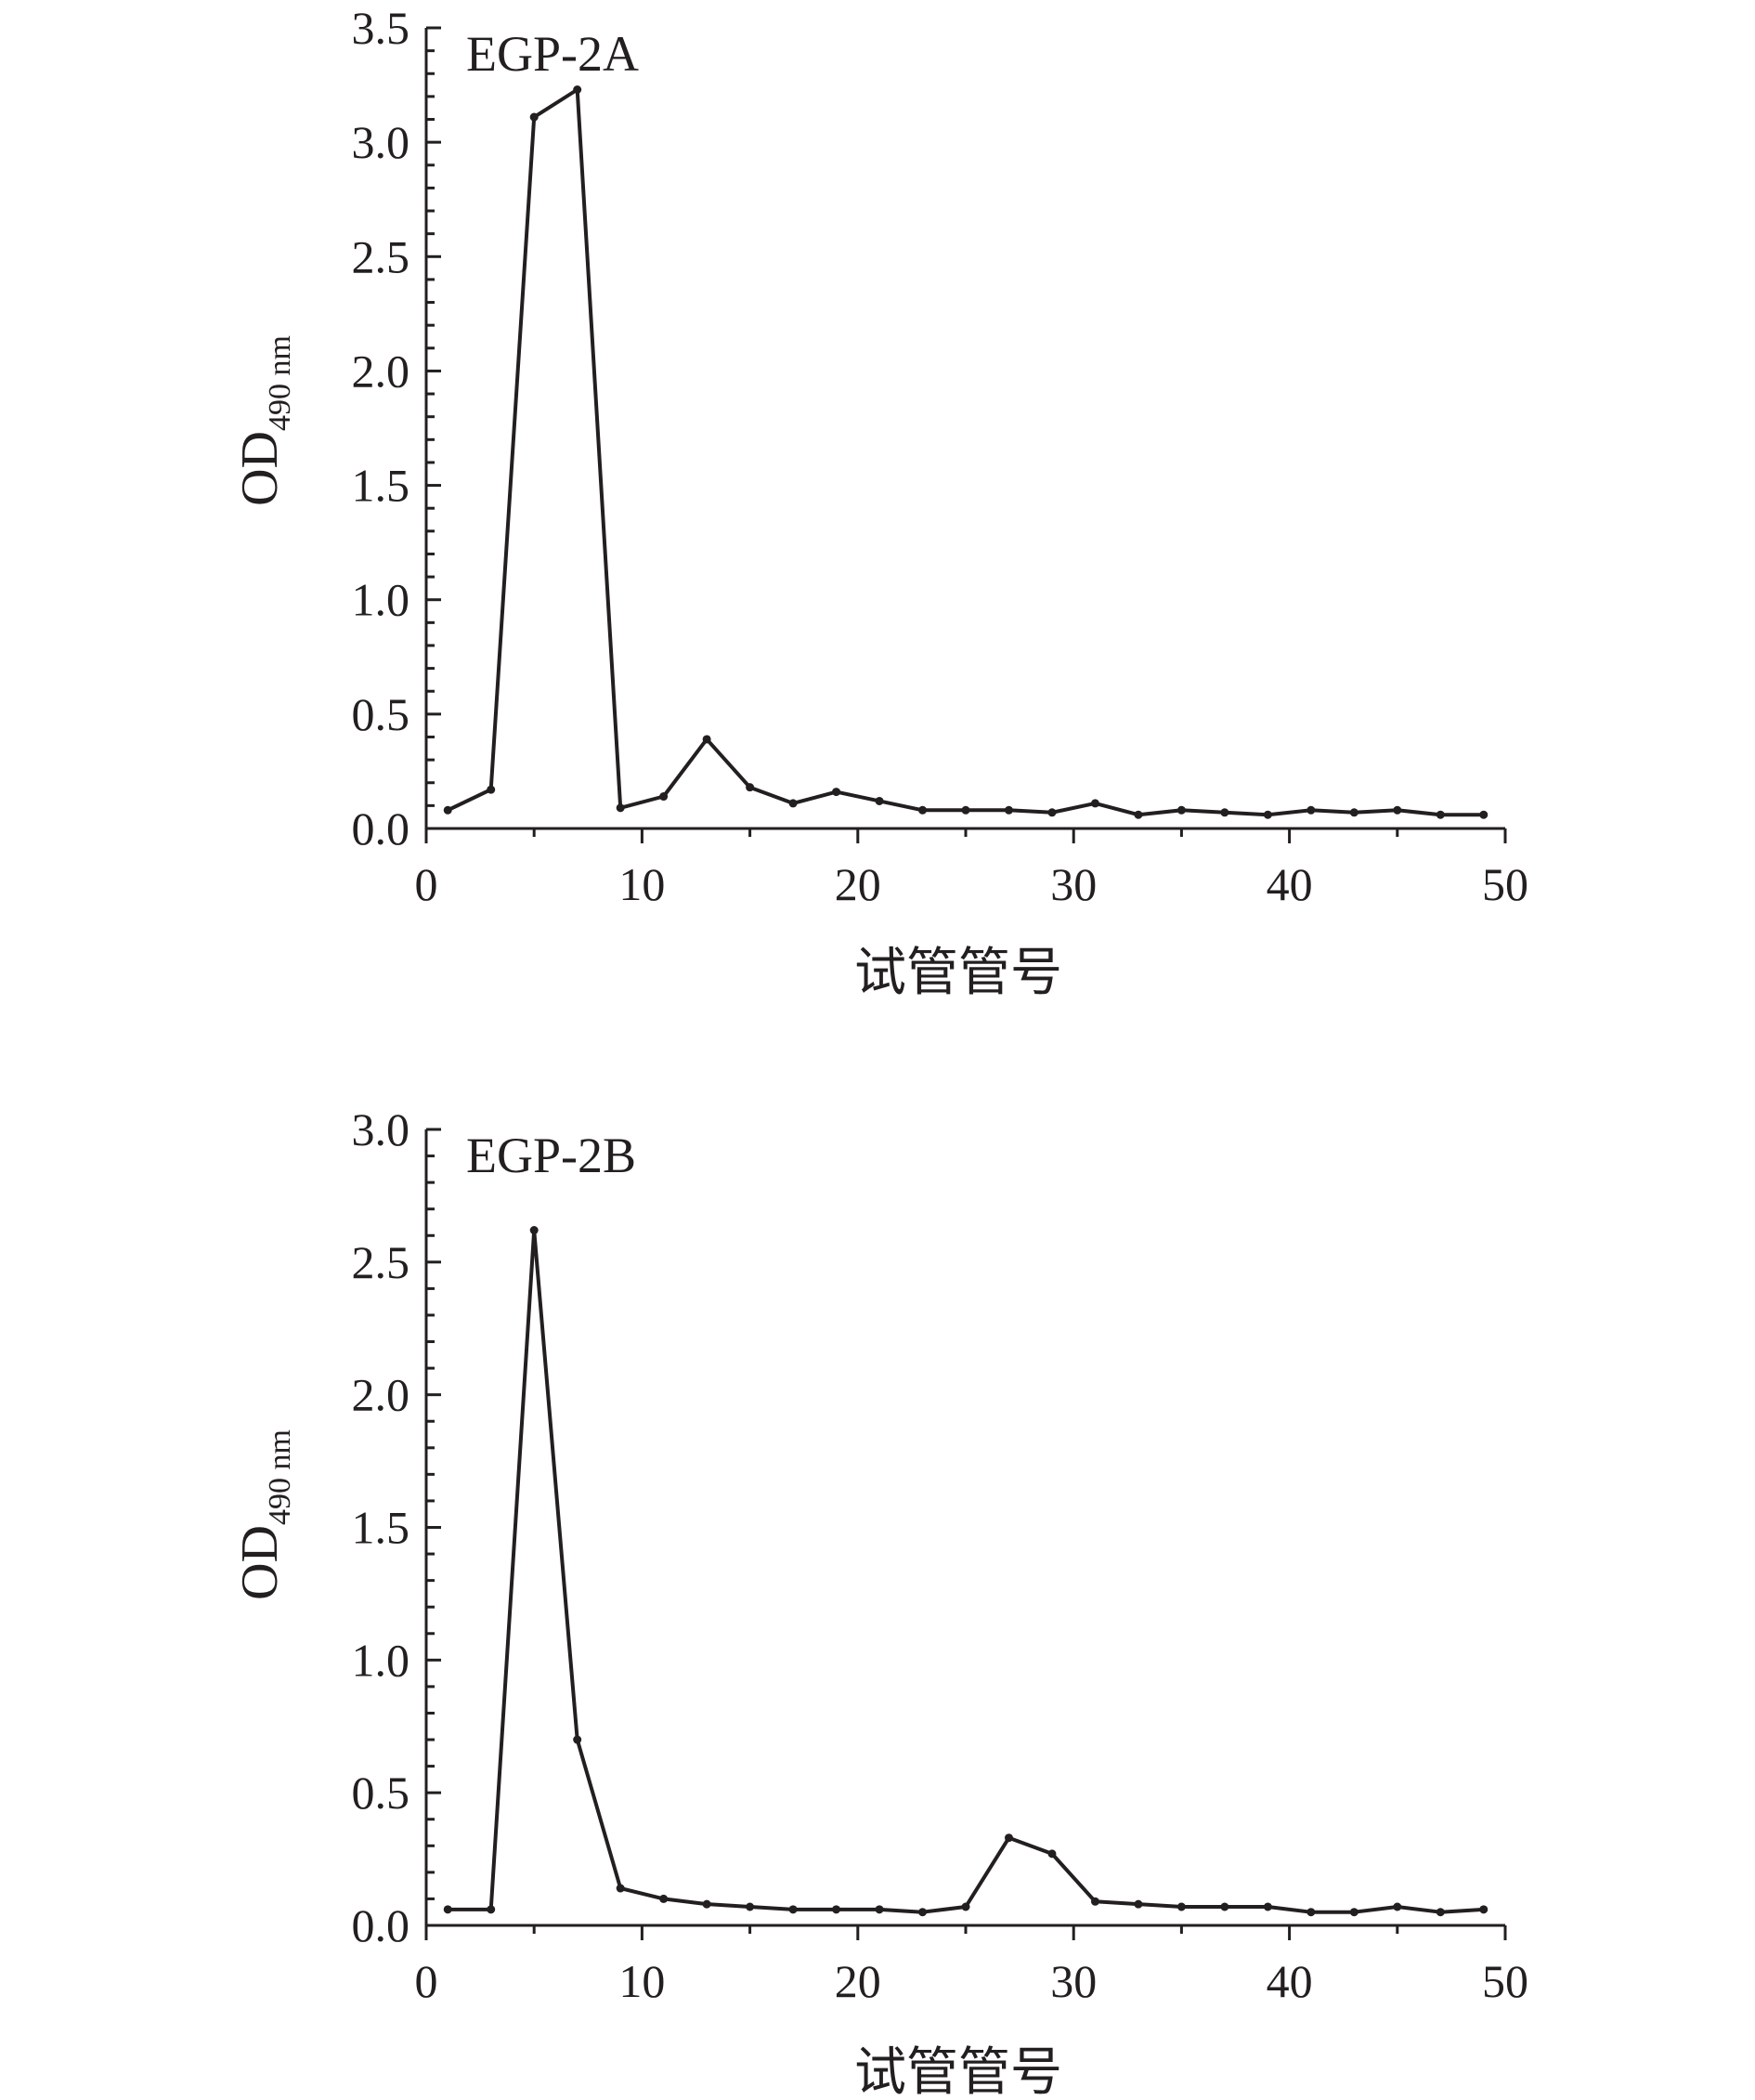 Image resolution: width=1755 pixels, height=2100 pixels. Describe the element at coordinates (551, 1155) in the screenshot. I see `chart-title: EGP-2B` at that location.